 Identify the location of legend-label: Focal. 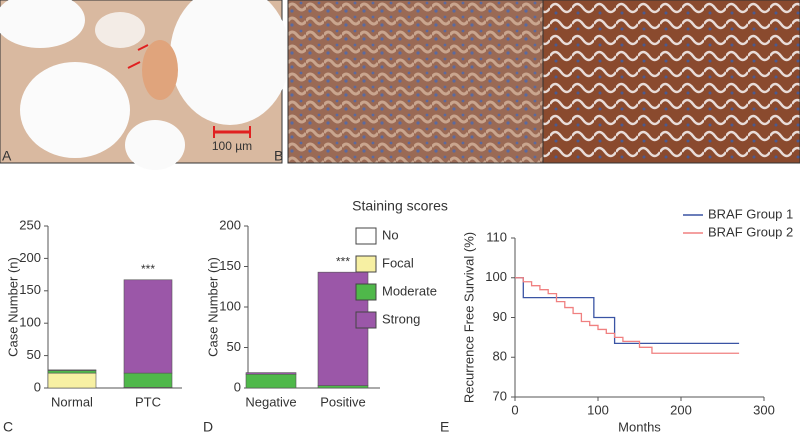
(398, 262).